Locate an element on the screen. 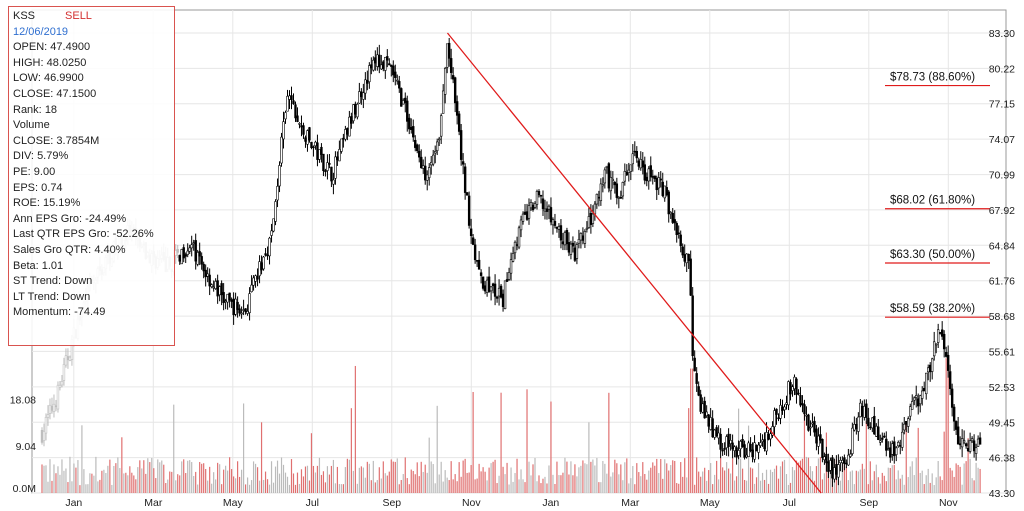  price-tick-label: 52.53 is located at coordinates (1002, 388).